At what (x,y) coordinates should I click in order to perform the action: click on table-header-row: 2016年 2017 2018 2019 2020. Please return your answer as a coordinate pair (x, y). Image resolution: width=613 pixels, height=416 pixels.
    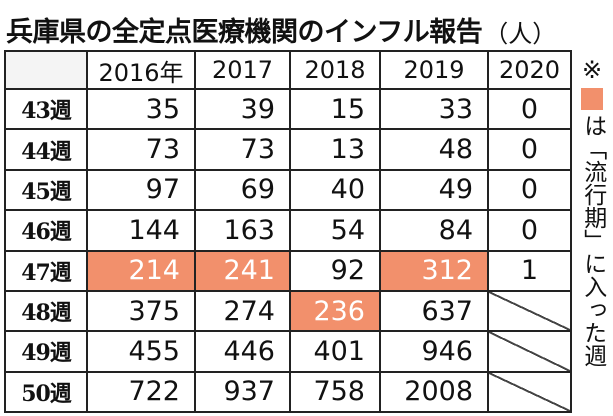
    Looking at the image, I should click on (288, 70).